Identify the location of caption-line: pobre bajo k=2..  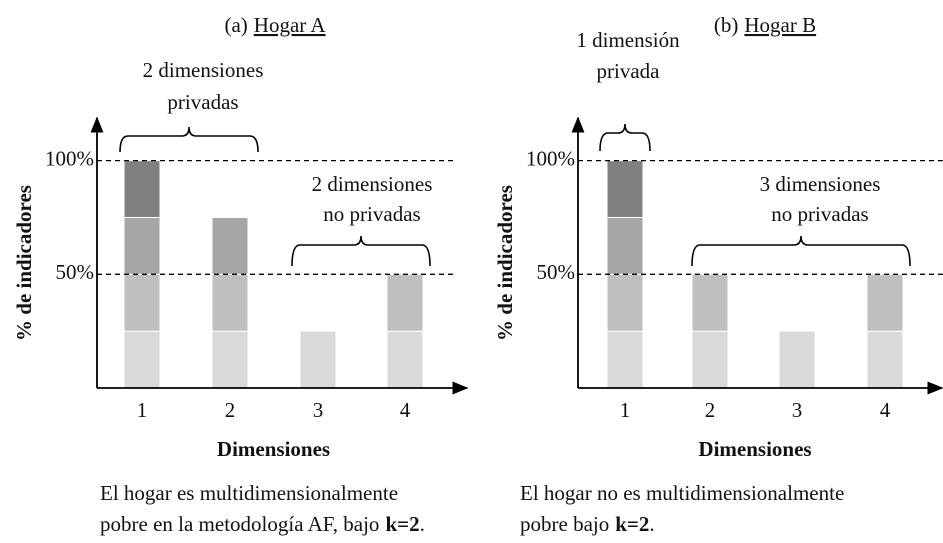
(587, 524).